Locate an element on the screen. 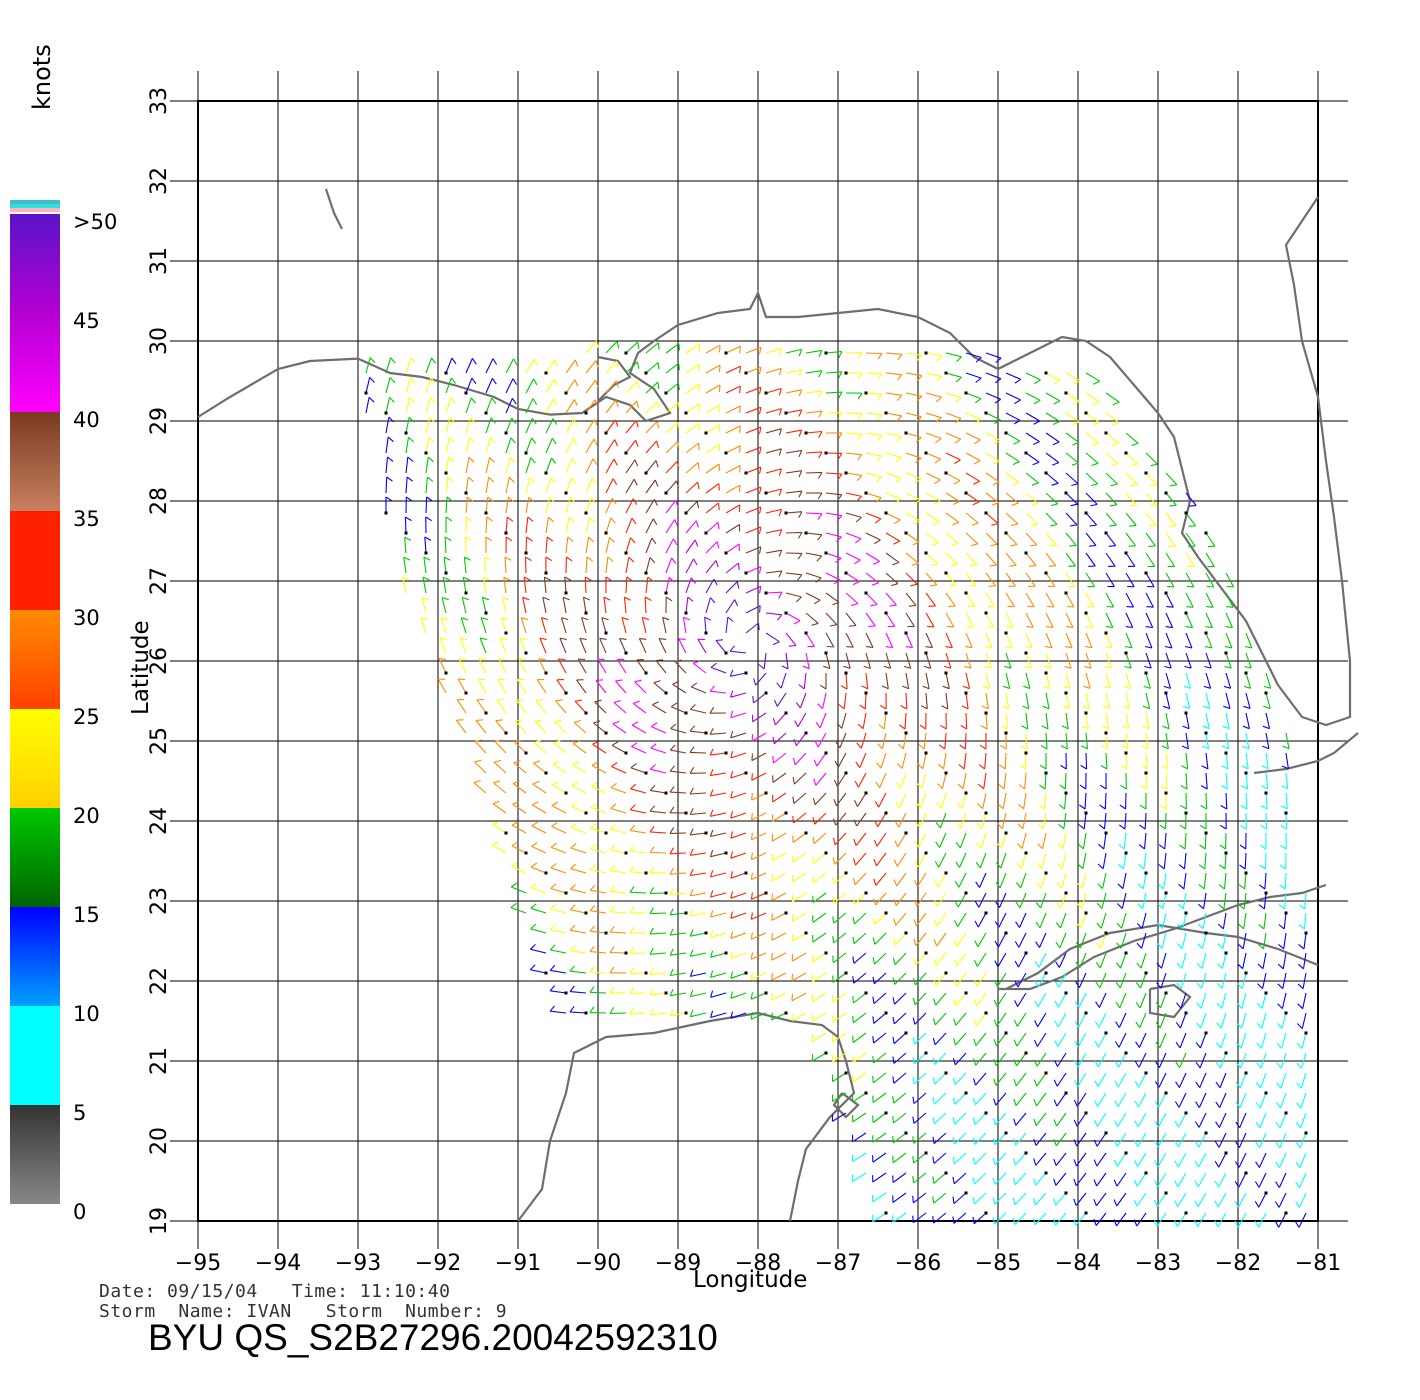  colorbar-band is located at coordinates (35, 956).